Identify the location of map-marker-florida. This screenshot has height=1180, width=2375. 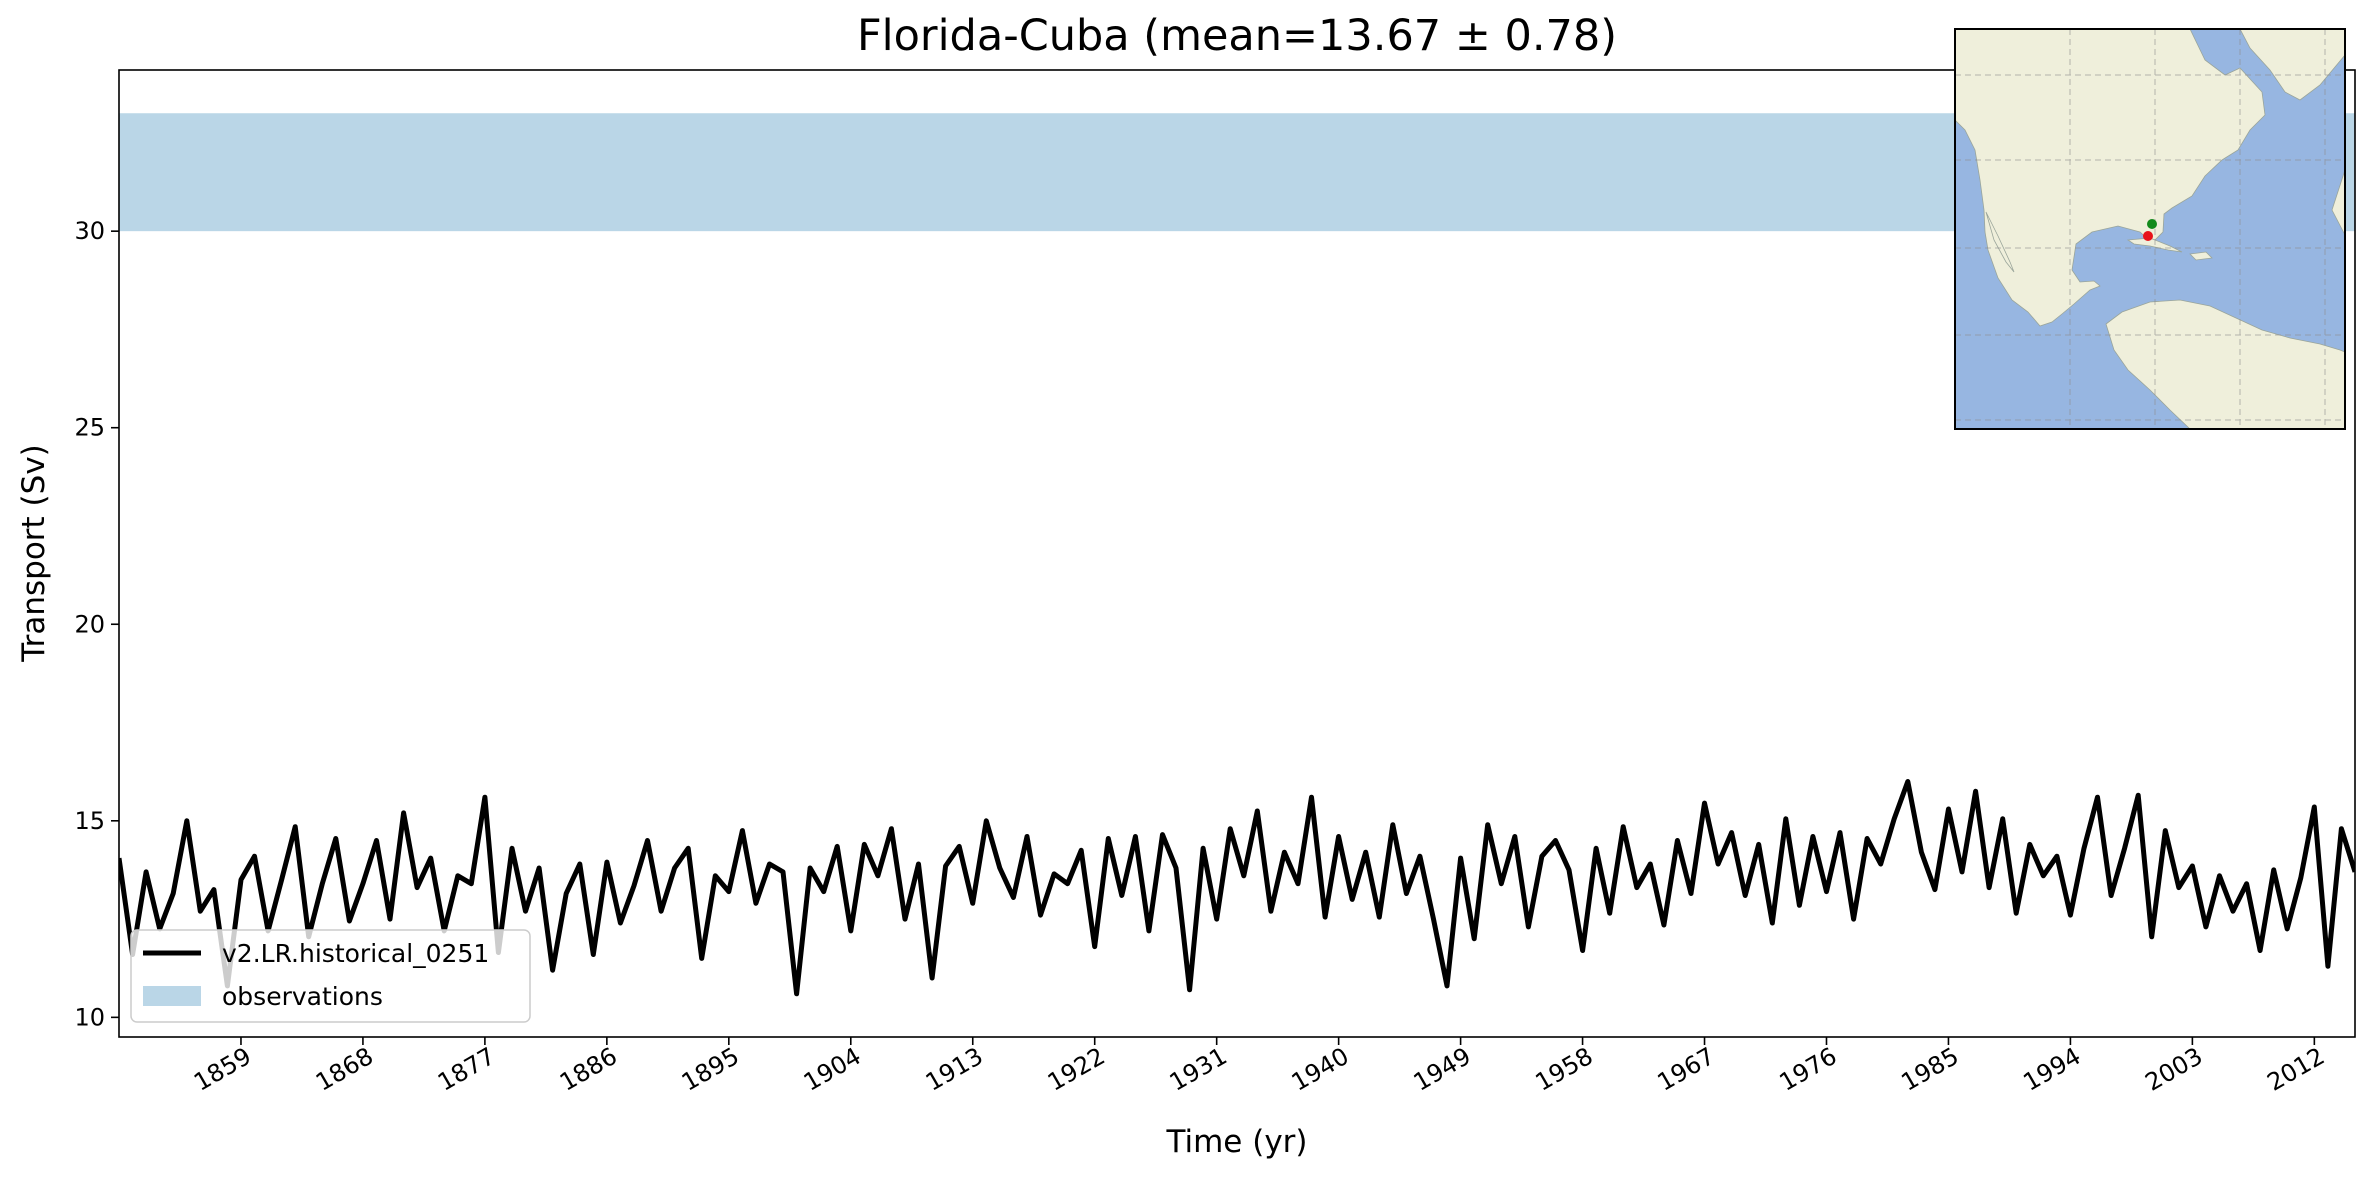
(2152, 224).